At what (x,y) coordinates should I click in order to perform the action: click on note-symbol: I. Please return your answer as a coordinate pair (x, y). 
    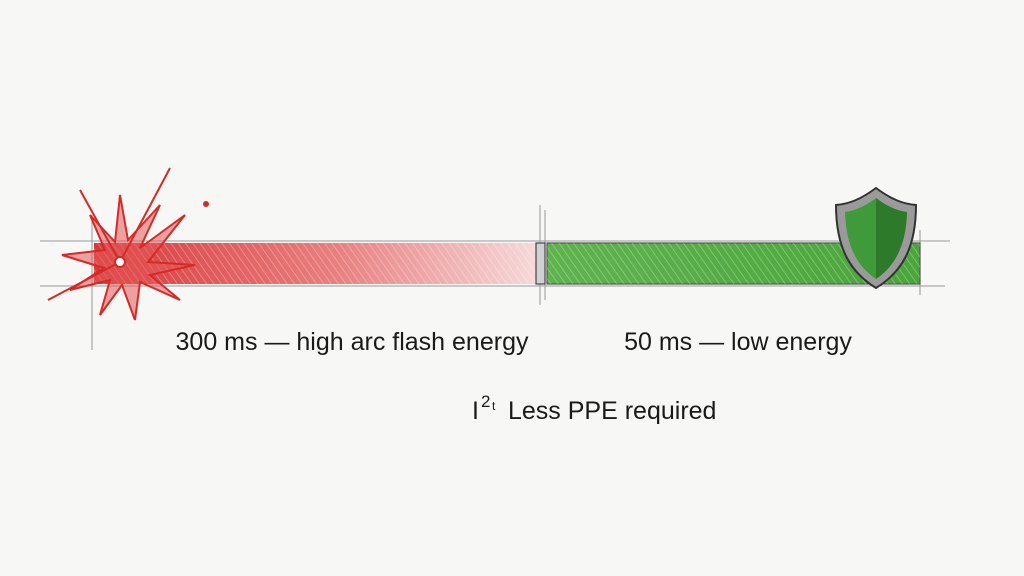
    Looking at the image, I should click on (475, 411).